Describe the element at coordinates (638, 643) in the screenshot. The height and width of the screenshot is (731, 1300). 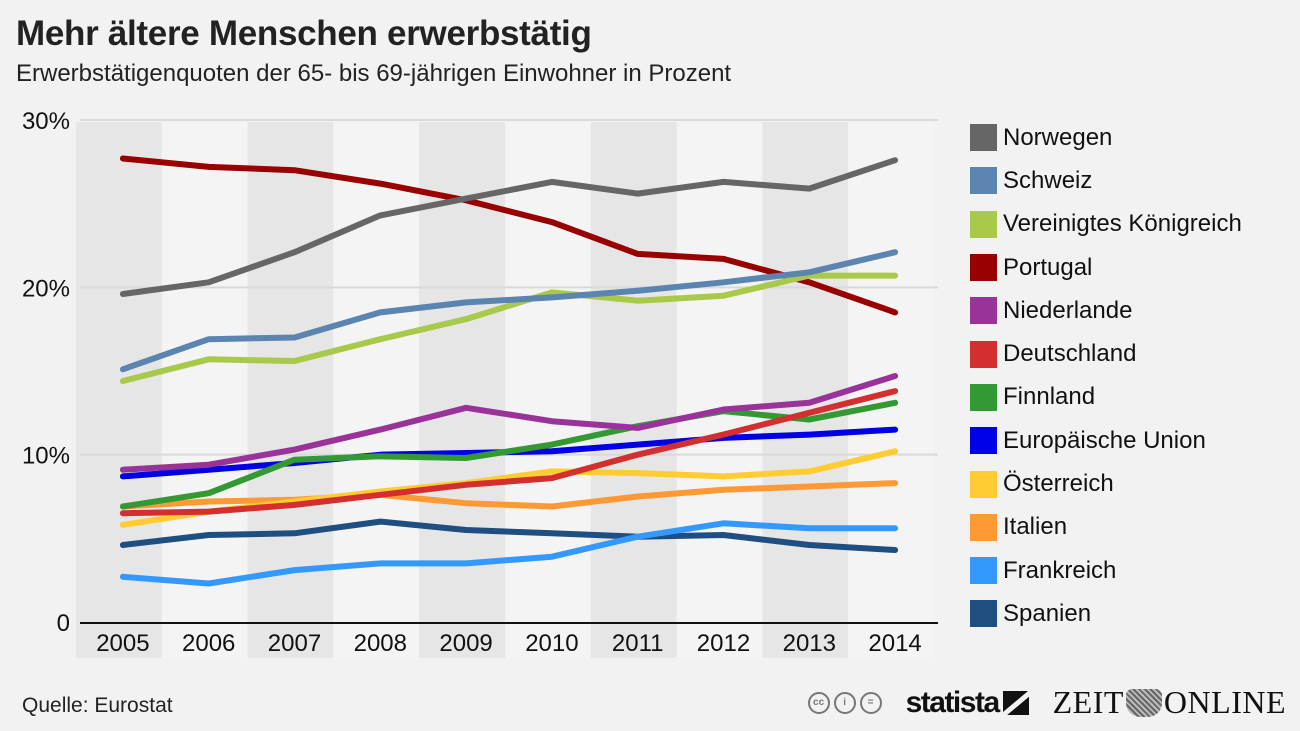
I see `x-tick-label: 2011` at that location.